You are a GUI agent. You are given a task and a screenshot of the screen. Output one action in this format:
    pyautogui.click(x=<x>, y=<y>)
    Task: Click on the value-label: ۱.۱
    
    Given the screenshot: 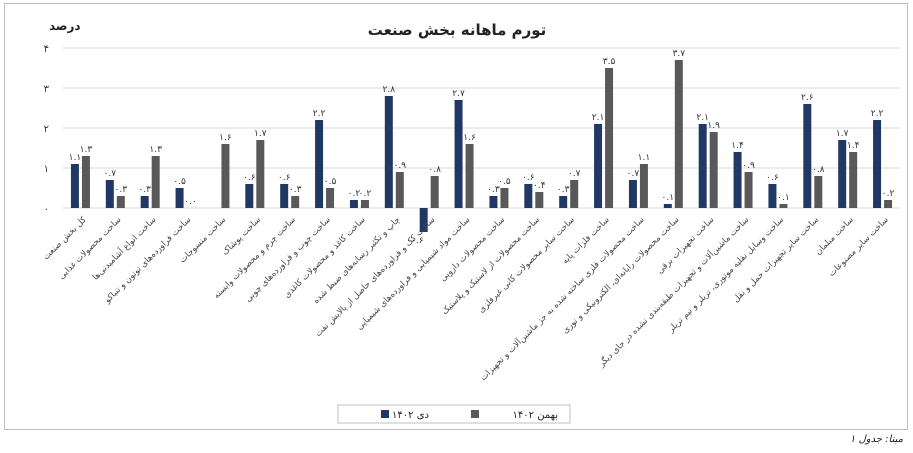 What is the action you would take?
    pyautogui.click(x=75, y=158)
    